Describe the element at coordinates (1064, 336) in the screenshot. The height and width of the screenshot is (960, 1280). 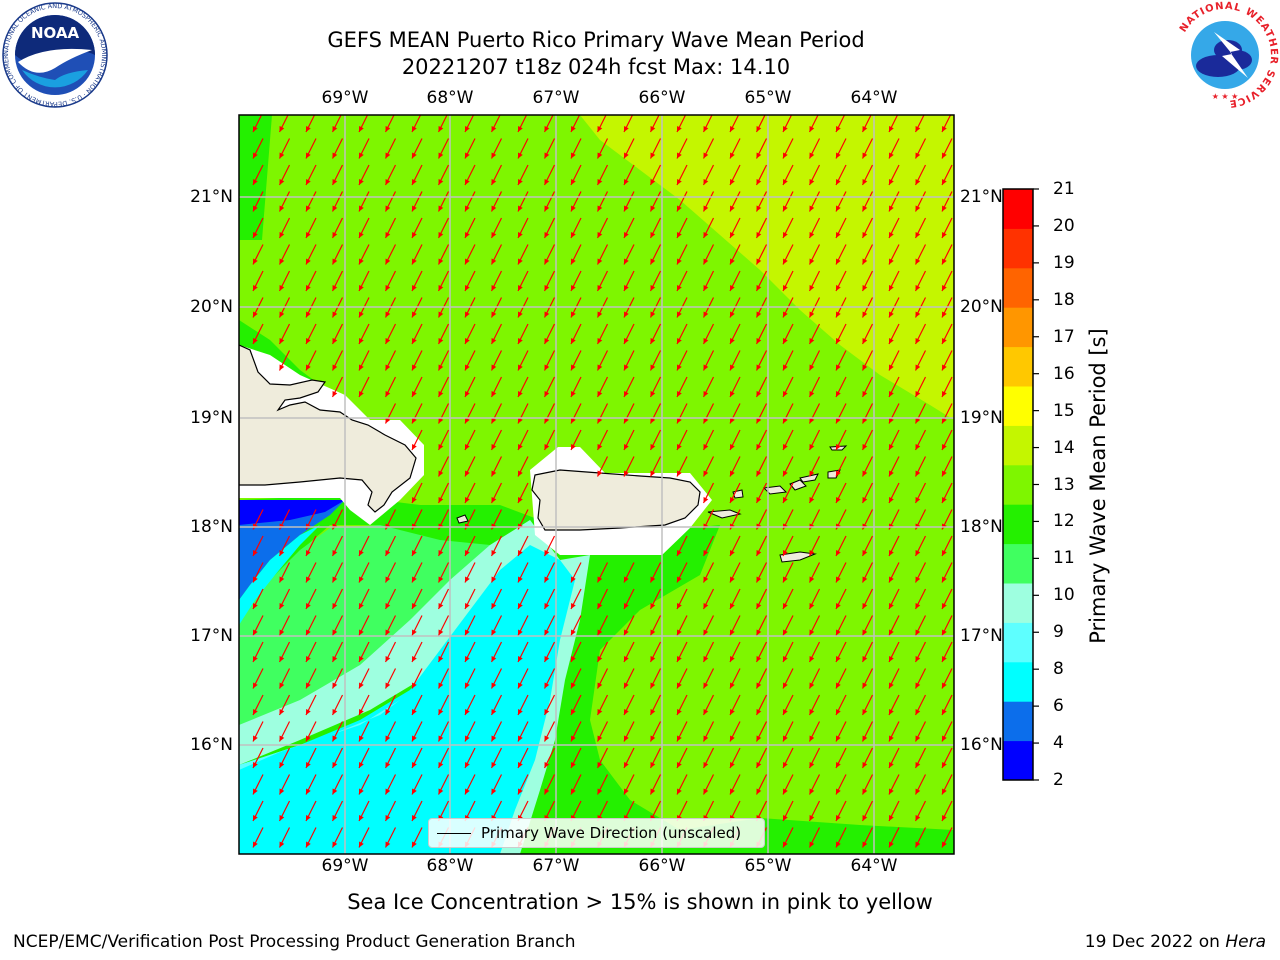
I see `colorbar-tick-label: 17` at that location.